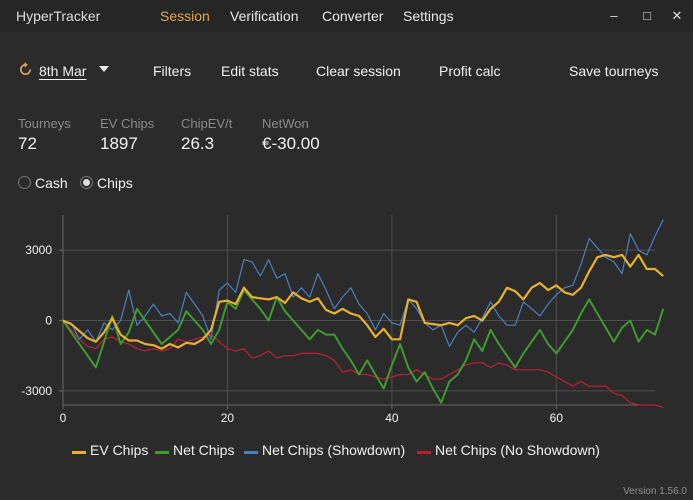  What do you see at coordinates (677, 15) in the screenshot?
I see `close-icon: ✕` at bounding box center [677, 15].